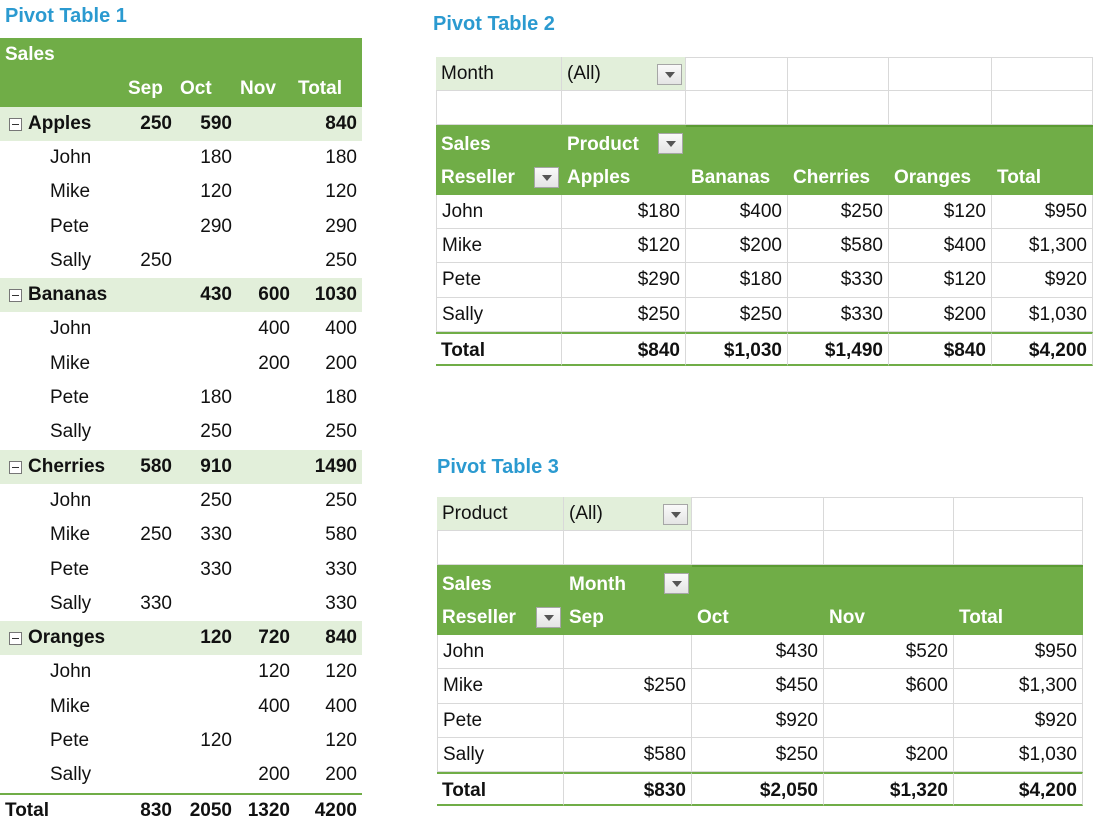 The height and width of the screenshot is (825, 1100). Describe the element at coordinates (940, 246) in the screenshot. I see `value-cell: $400` at that location.